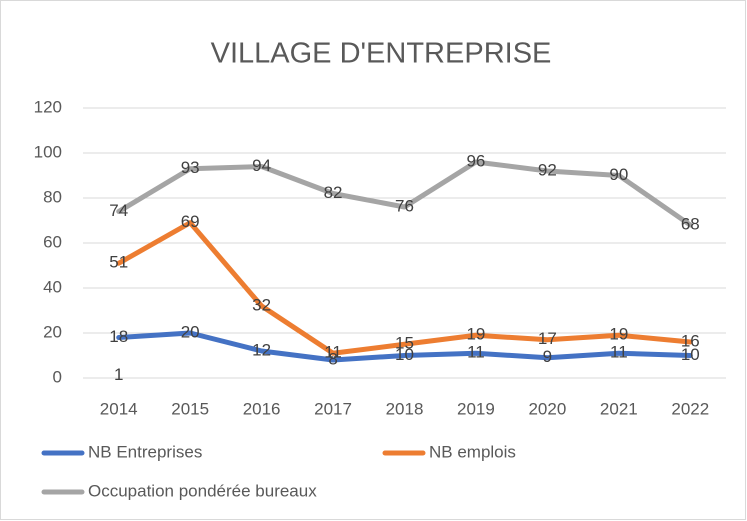  I want to click on data-label: 9, so click(547, 356).